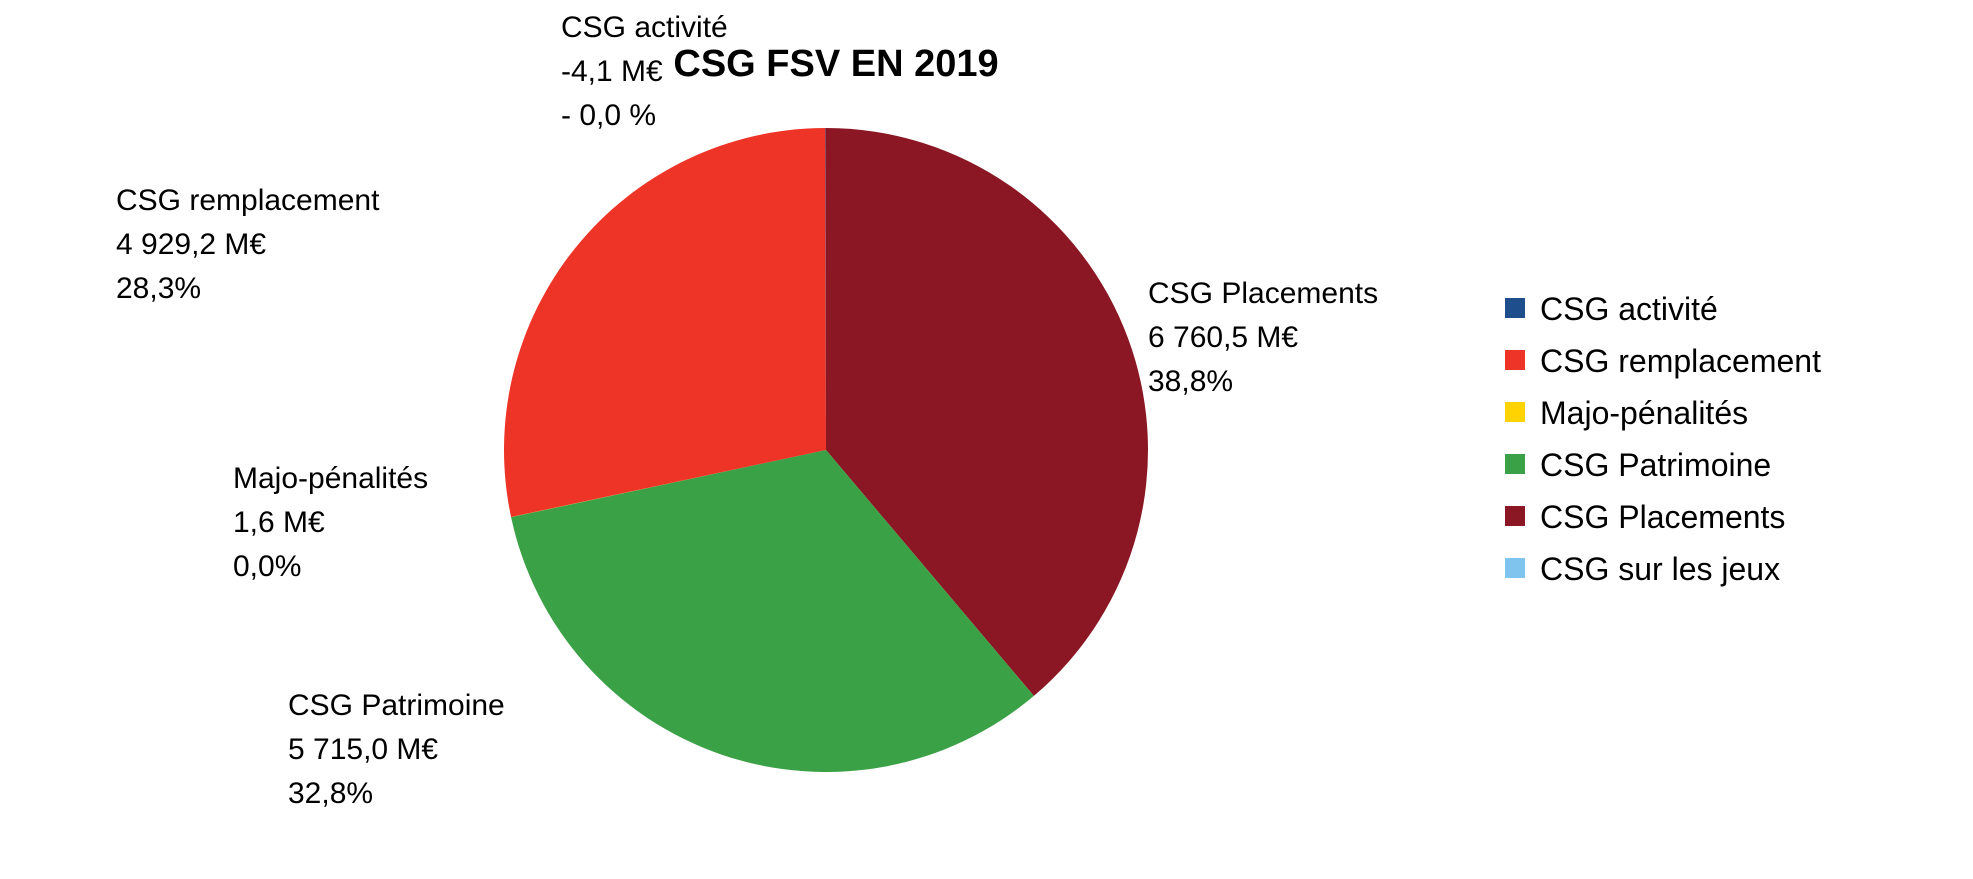  Describe the element at coordinates (1662, 517) in the screenshot. I see `legend-label: CSG Placements` at that location.